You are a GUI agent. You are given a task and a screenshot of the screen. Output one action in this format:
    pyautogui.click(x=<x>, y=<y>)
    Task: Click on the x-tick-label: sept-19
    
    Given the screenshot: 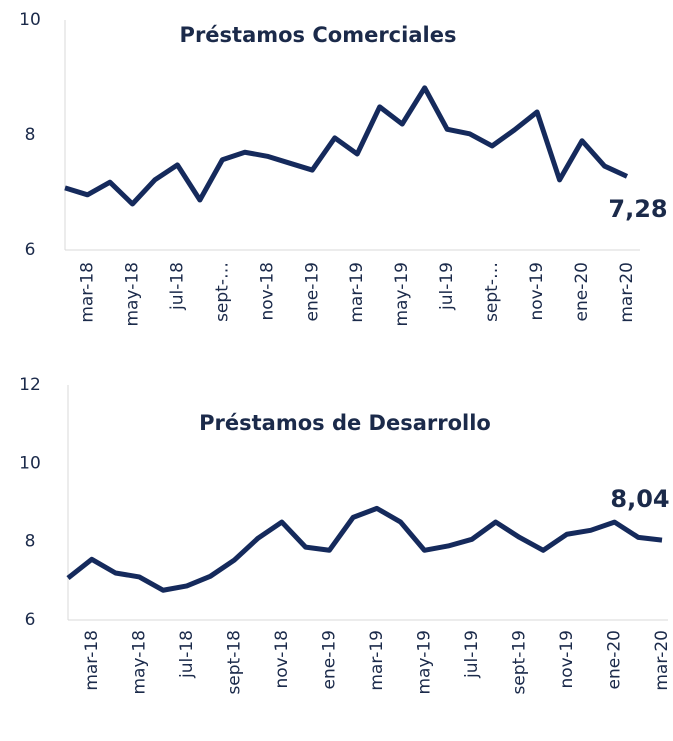 What is the action you would take?
    pyautogui.click(x=519, y=662)
    